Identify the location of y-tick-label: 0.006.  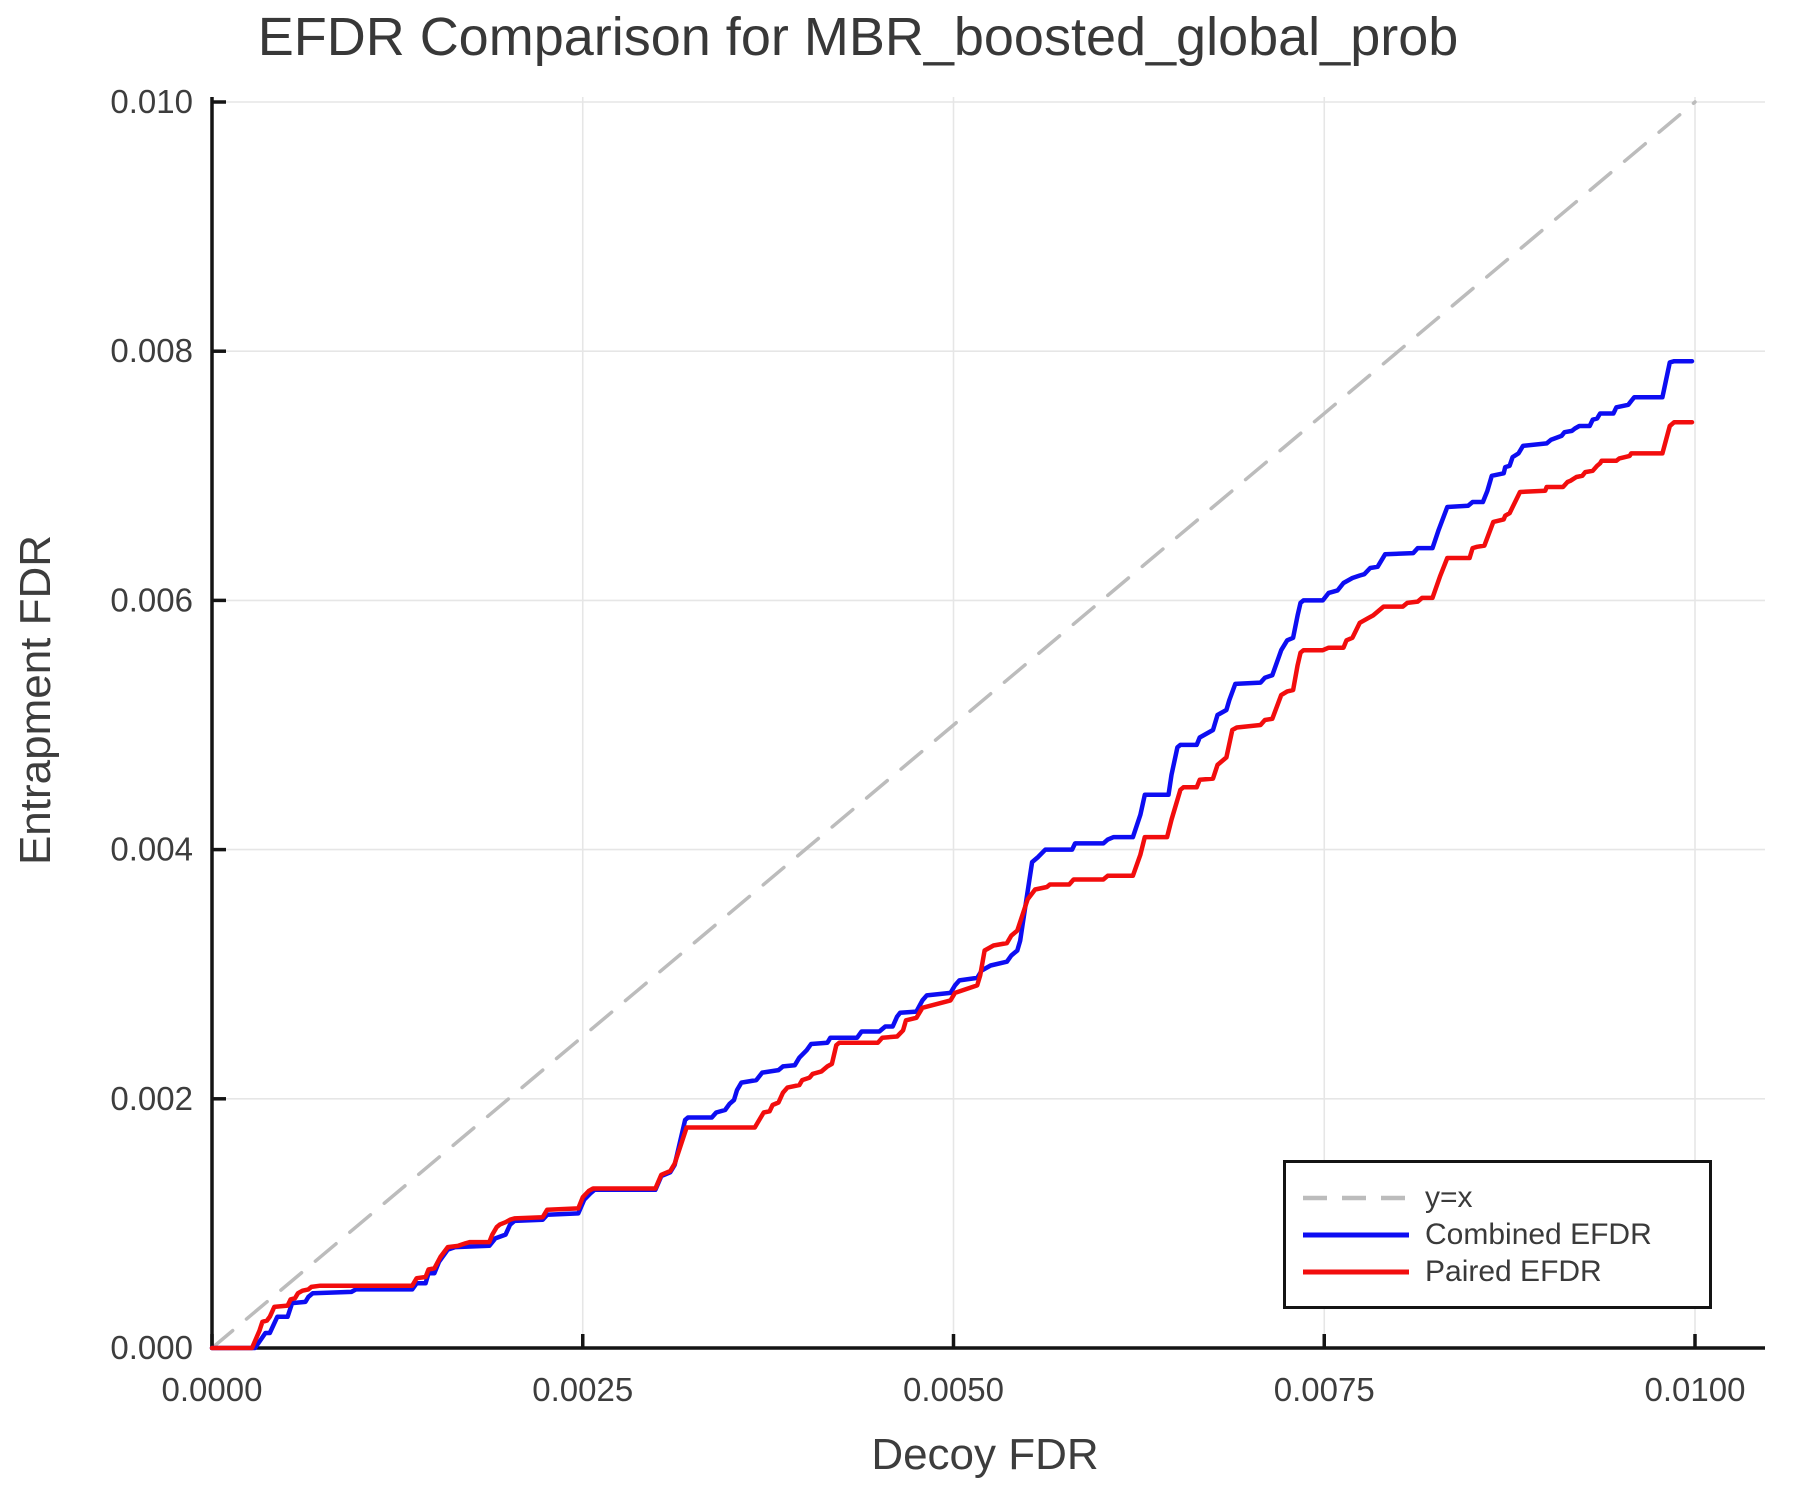
(151, 599).